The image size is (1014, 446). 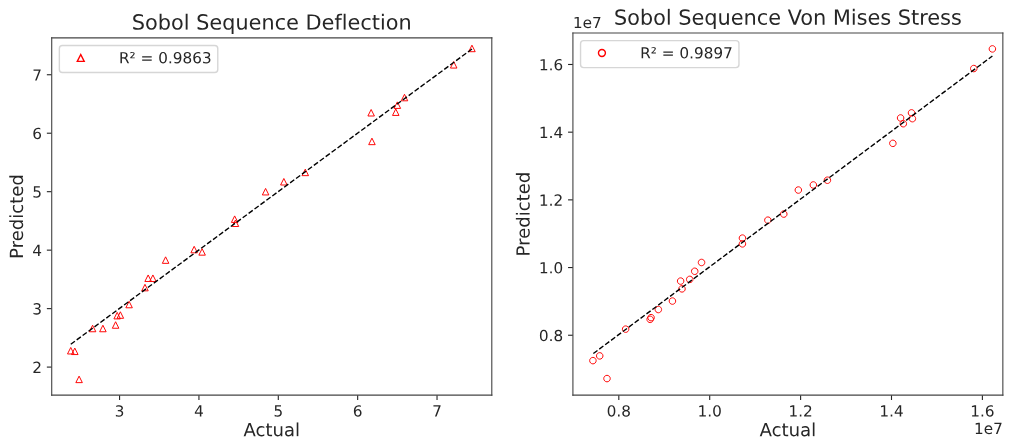 What do you see at coordinates (551, 268) in the screenshot?
I see `y-tick-label: 1.0` at bounding box center [551, 268].